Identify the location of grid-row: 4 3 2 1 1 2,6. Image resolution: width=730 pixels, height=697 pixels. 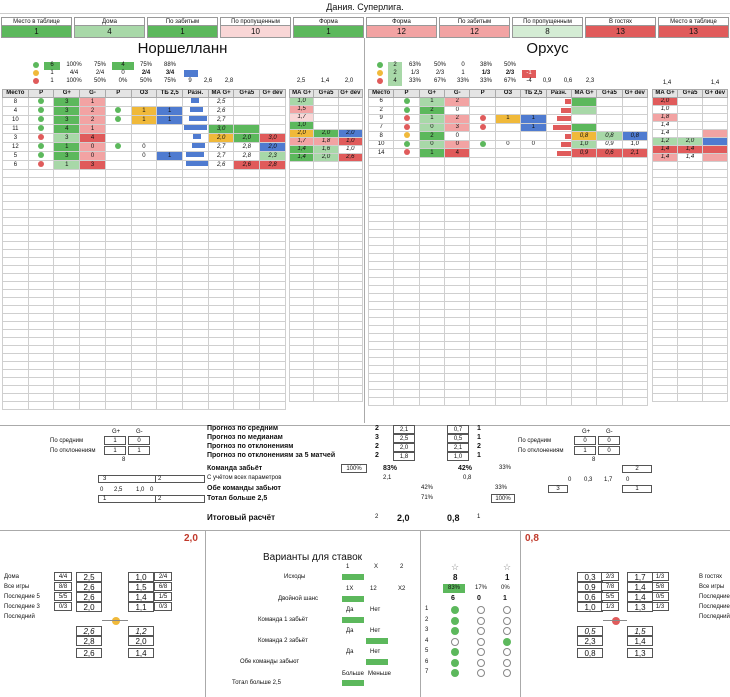
(144, 111).